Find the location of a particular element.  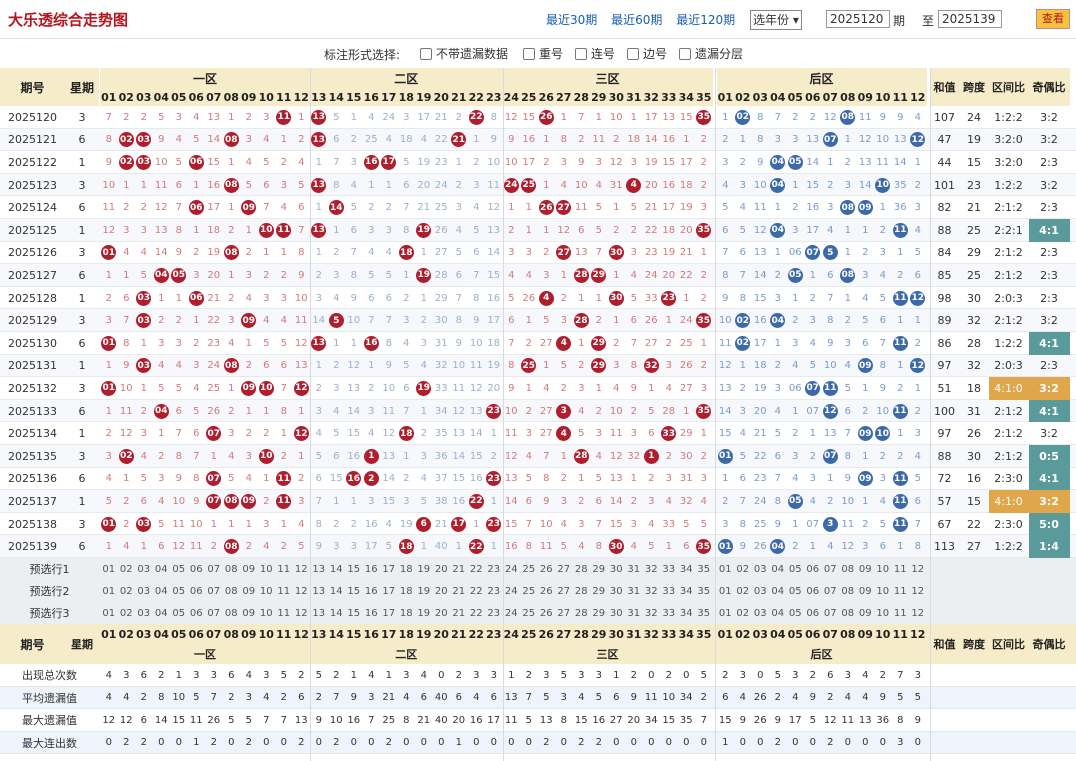

pick-number: 19 is located at coordinates (424, 613).